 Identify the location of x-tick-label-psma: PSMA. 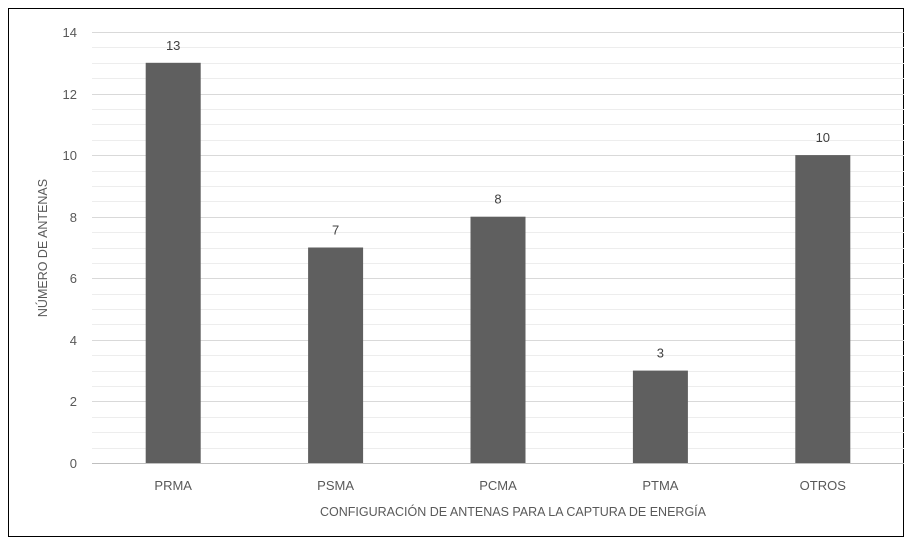
(335, 485).